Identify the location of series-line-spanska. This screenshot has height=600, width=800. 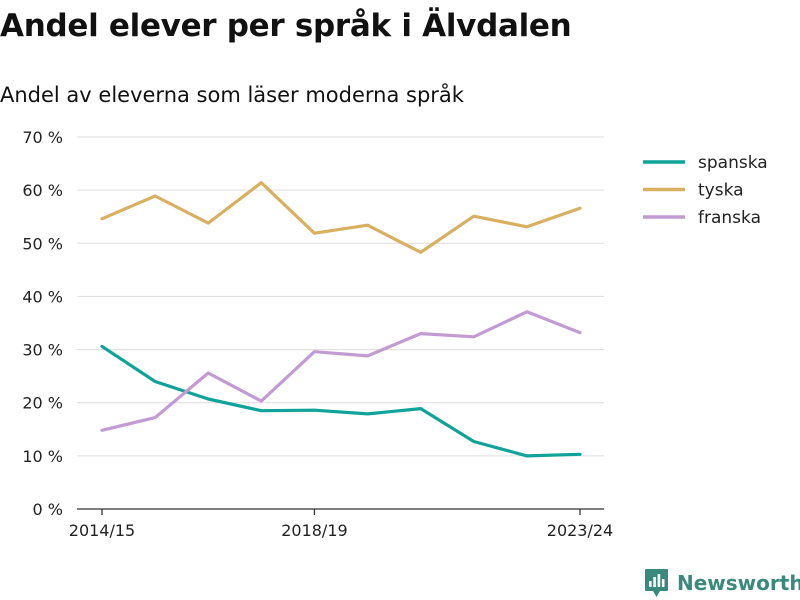
(341, 401).